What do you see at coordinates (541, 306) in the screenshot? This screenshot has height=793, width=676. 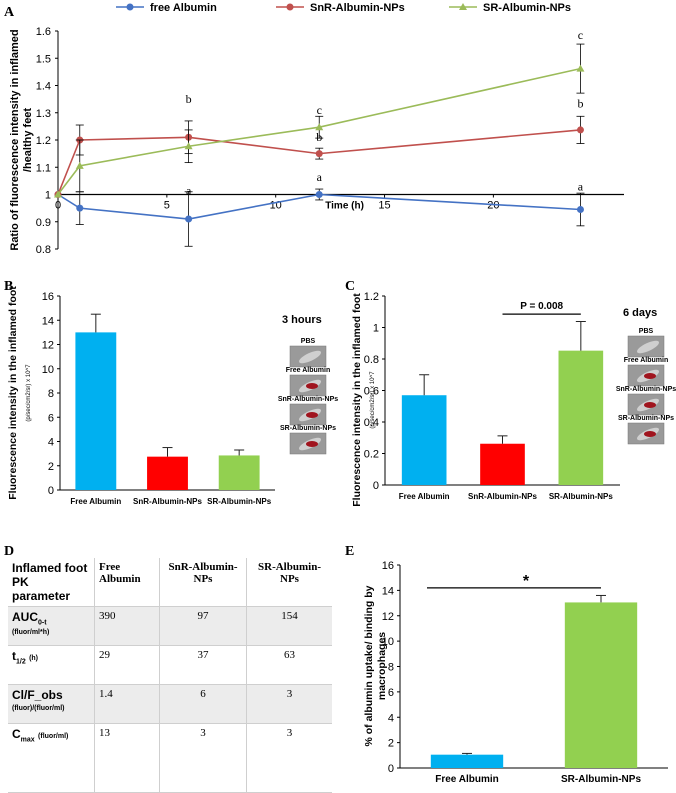 I see `p-value-label: P = 0.008` at bounding box center [541, 306].